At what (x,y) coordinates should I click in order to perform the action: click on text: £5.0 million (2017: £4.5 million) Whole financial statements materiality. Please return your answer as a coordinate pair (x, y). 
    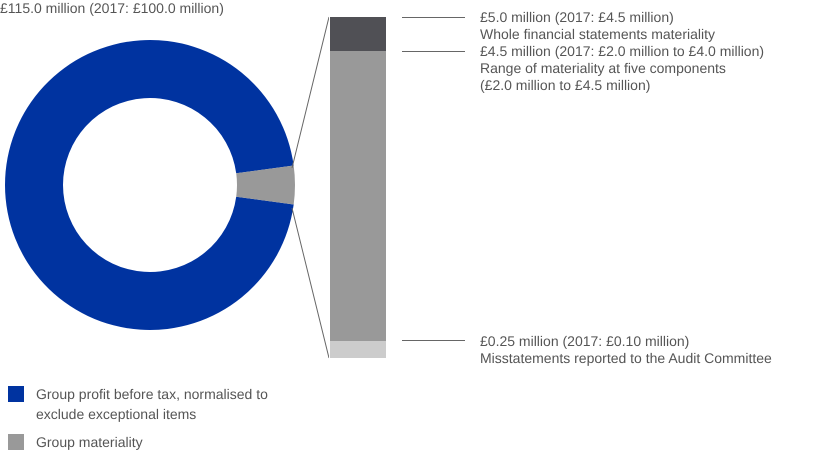
    Looking at the image, I should click on (597, 26).